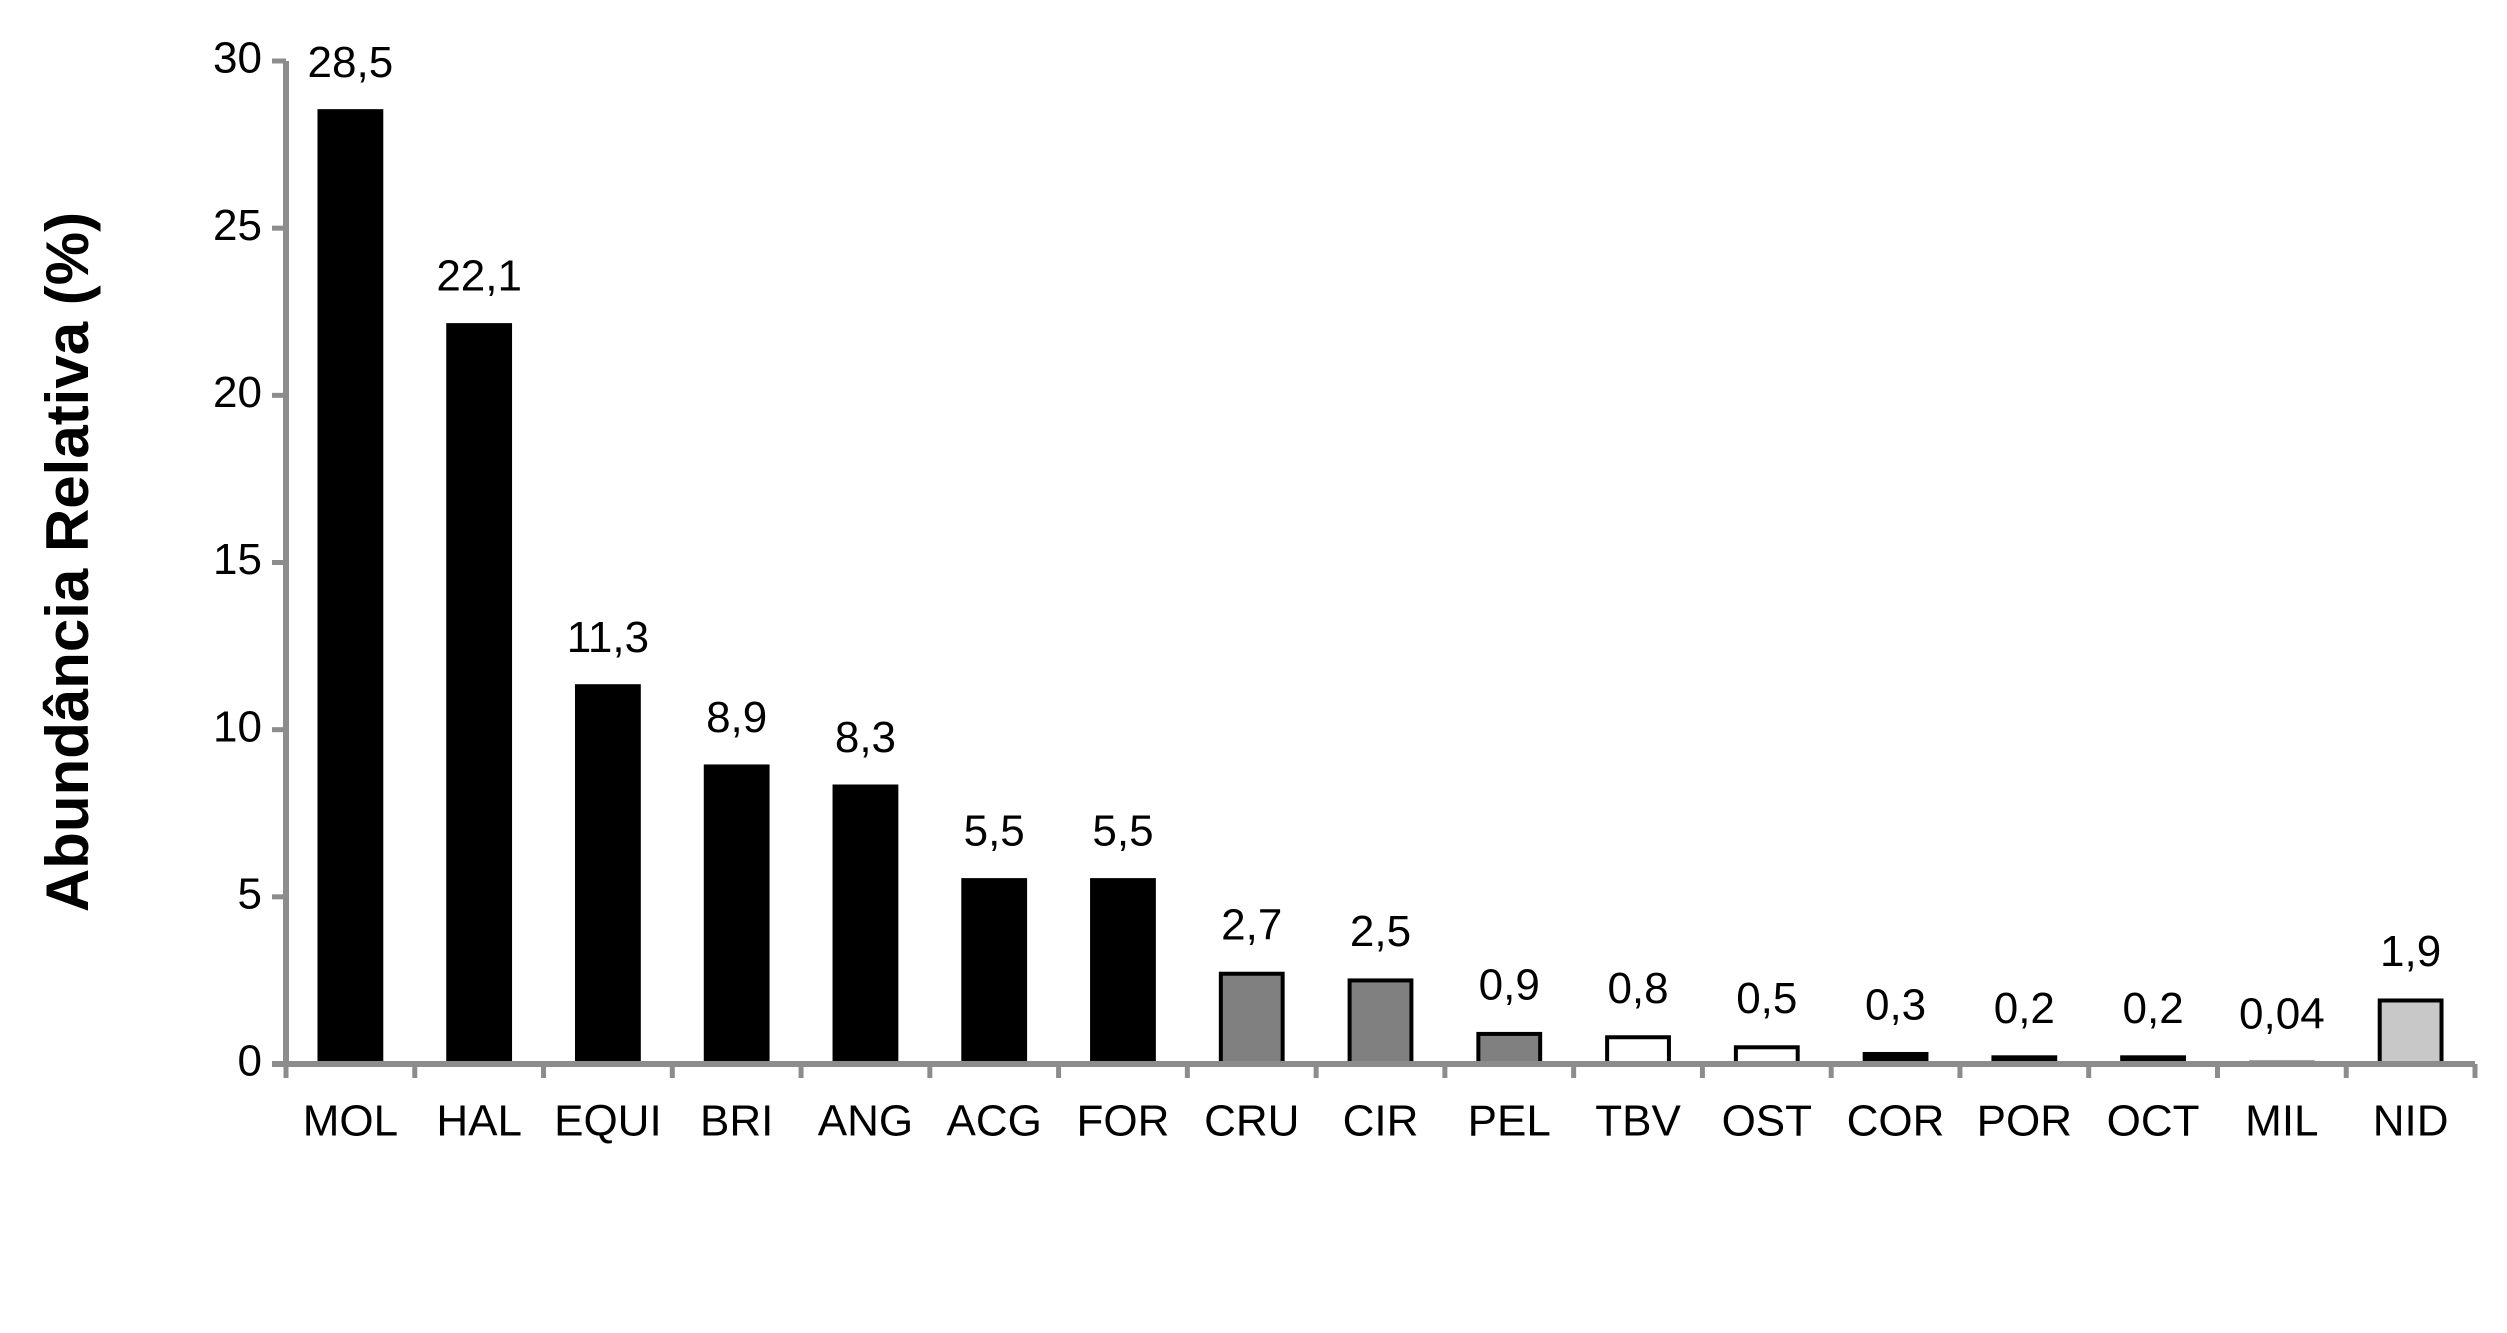  I want to click on x-tick-label: OST, so click(1767, 1121).